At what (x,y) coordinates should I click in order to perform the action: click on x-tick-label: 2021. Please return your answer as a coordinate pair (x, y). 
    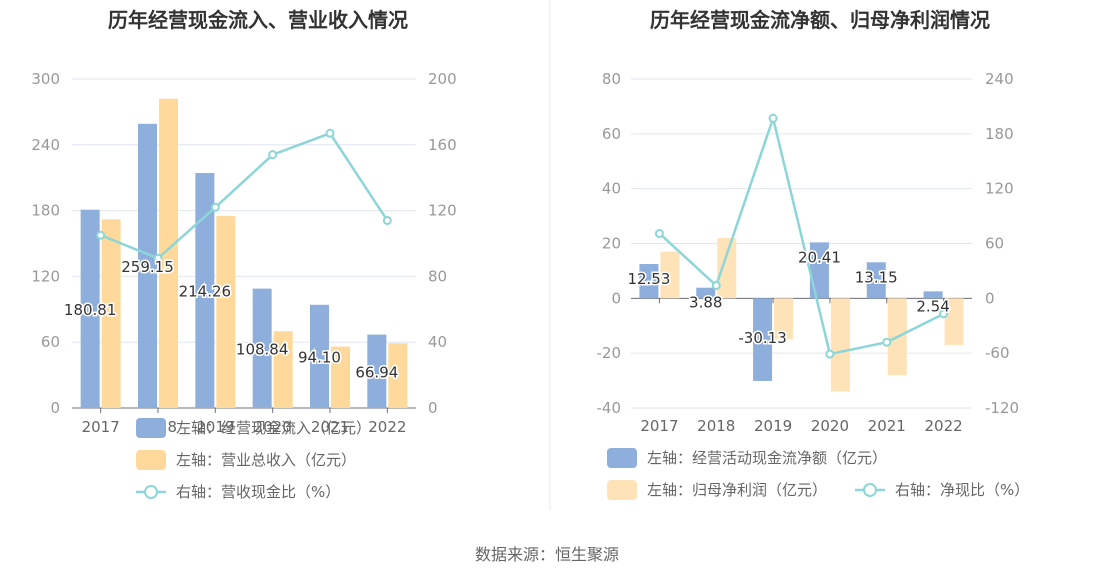
    Looking at the image, I should click on (887, 426).